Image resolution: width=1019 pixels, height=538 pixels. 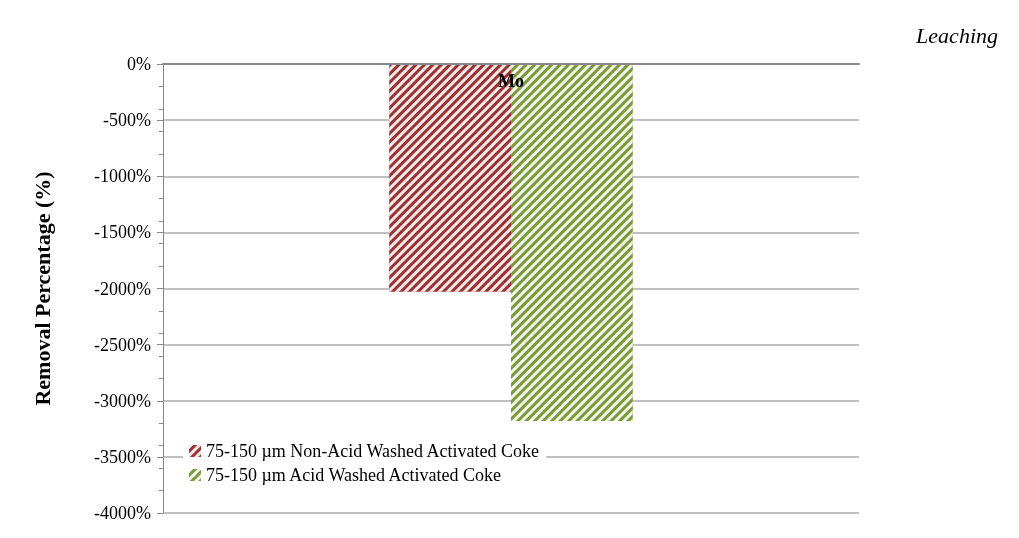 What do you see at coordinates (42, 288) in the screenshot?
I see `y-axis-title: Removal Percentage (%)` at bounding box center [42, 288].